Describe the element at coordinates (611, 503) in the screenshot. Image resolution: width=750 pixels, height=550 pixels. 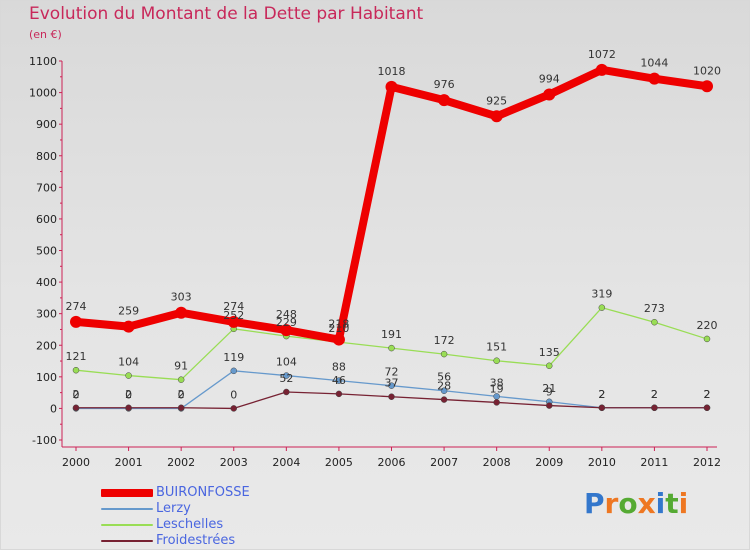
I see `logo-letter: r` at that location.